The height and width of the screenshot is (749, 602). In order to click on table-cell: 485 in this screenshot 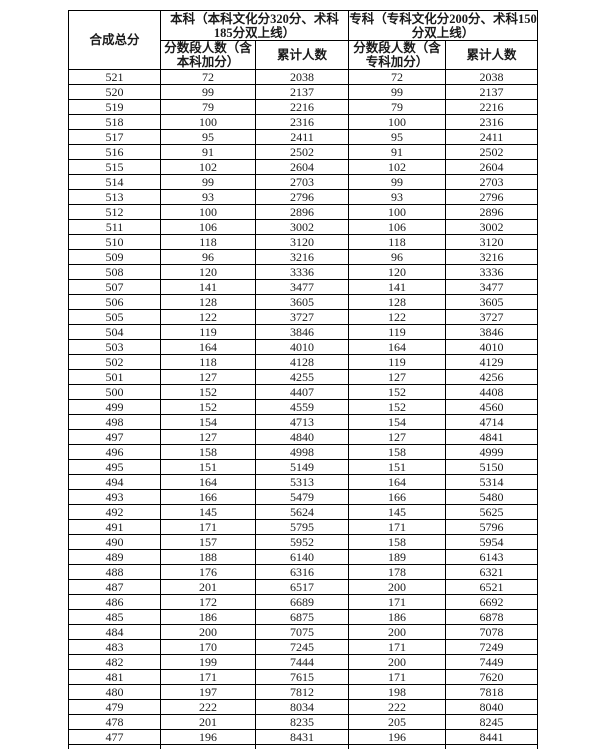, I will do `click(114, 617)`.